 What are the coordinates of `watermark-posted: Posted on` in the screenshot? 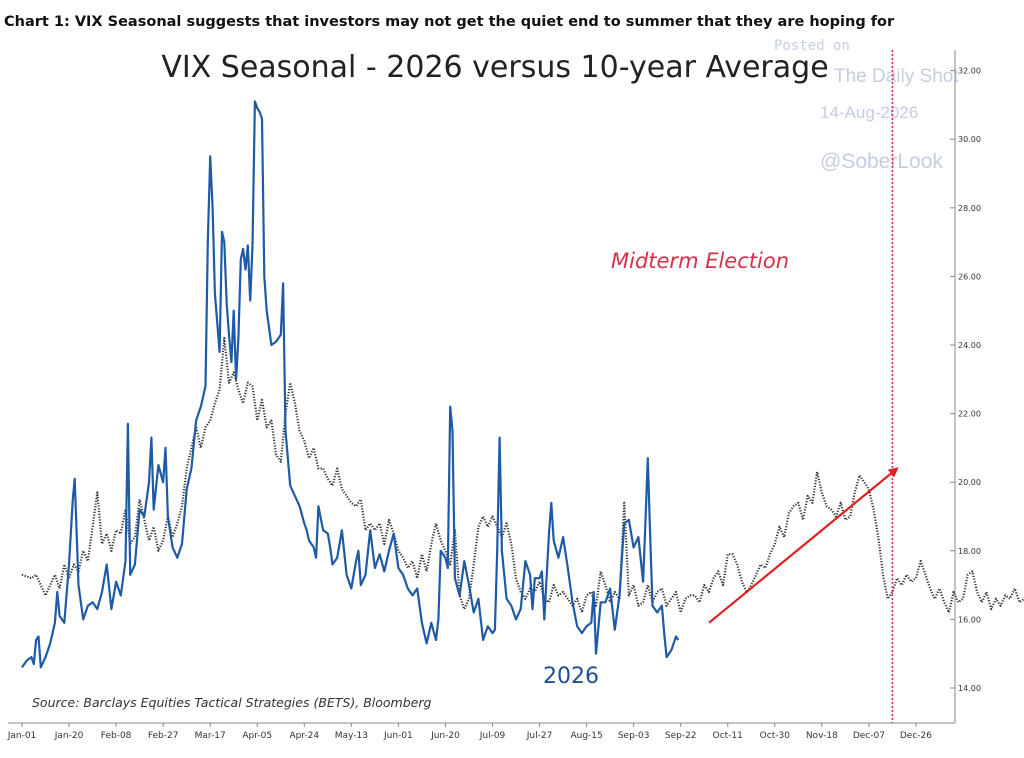 It's located at (812, 46).